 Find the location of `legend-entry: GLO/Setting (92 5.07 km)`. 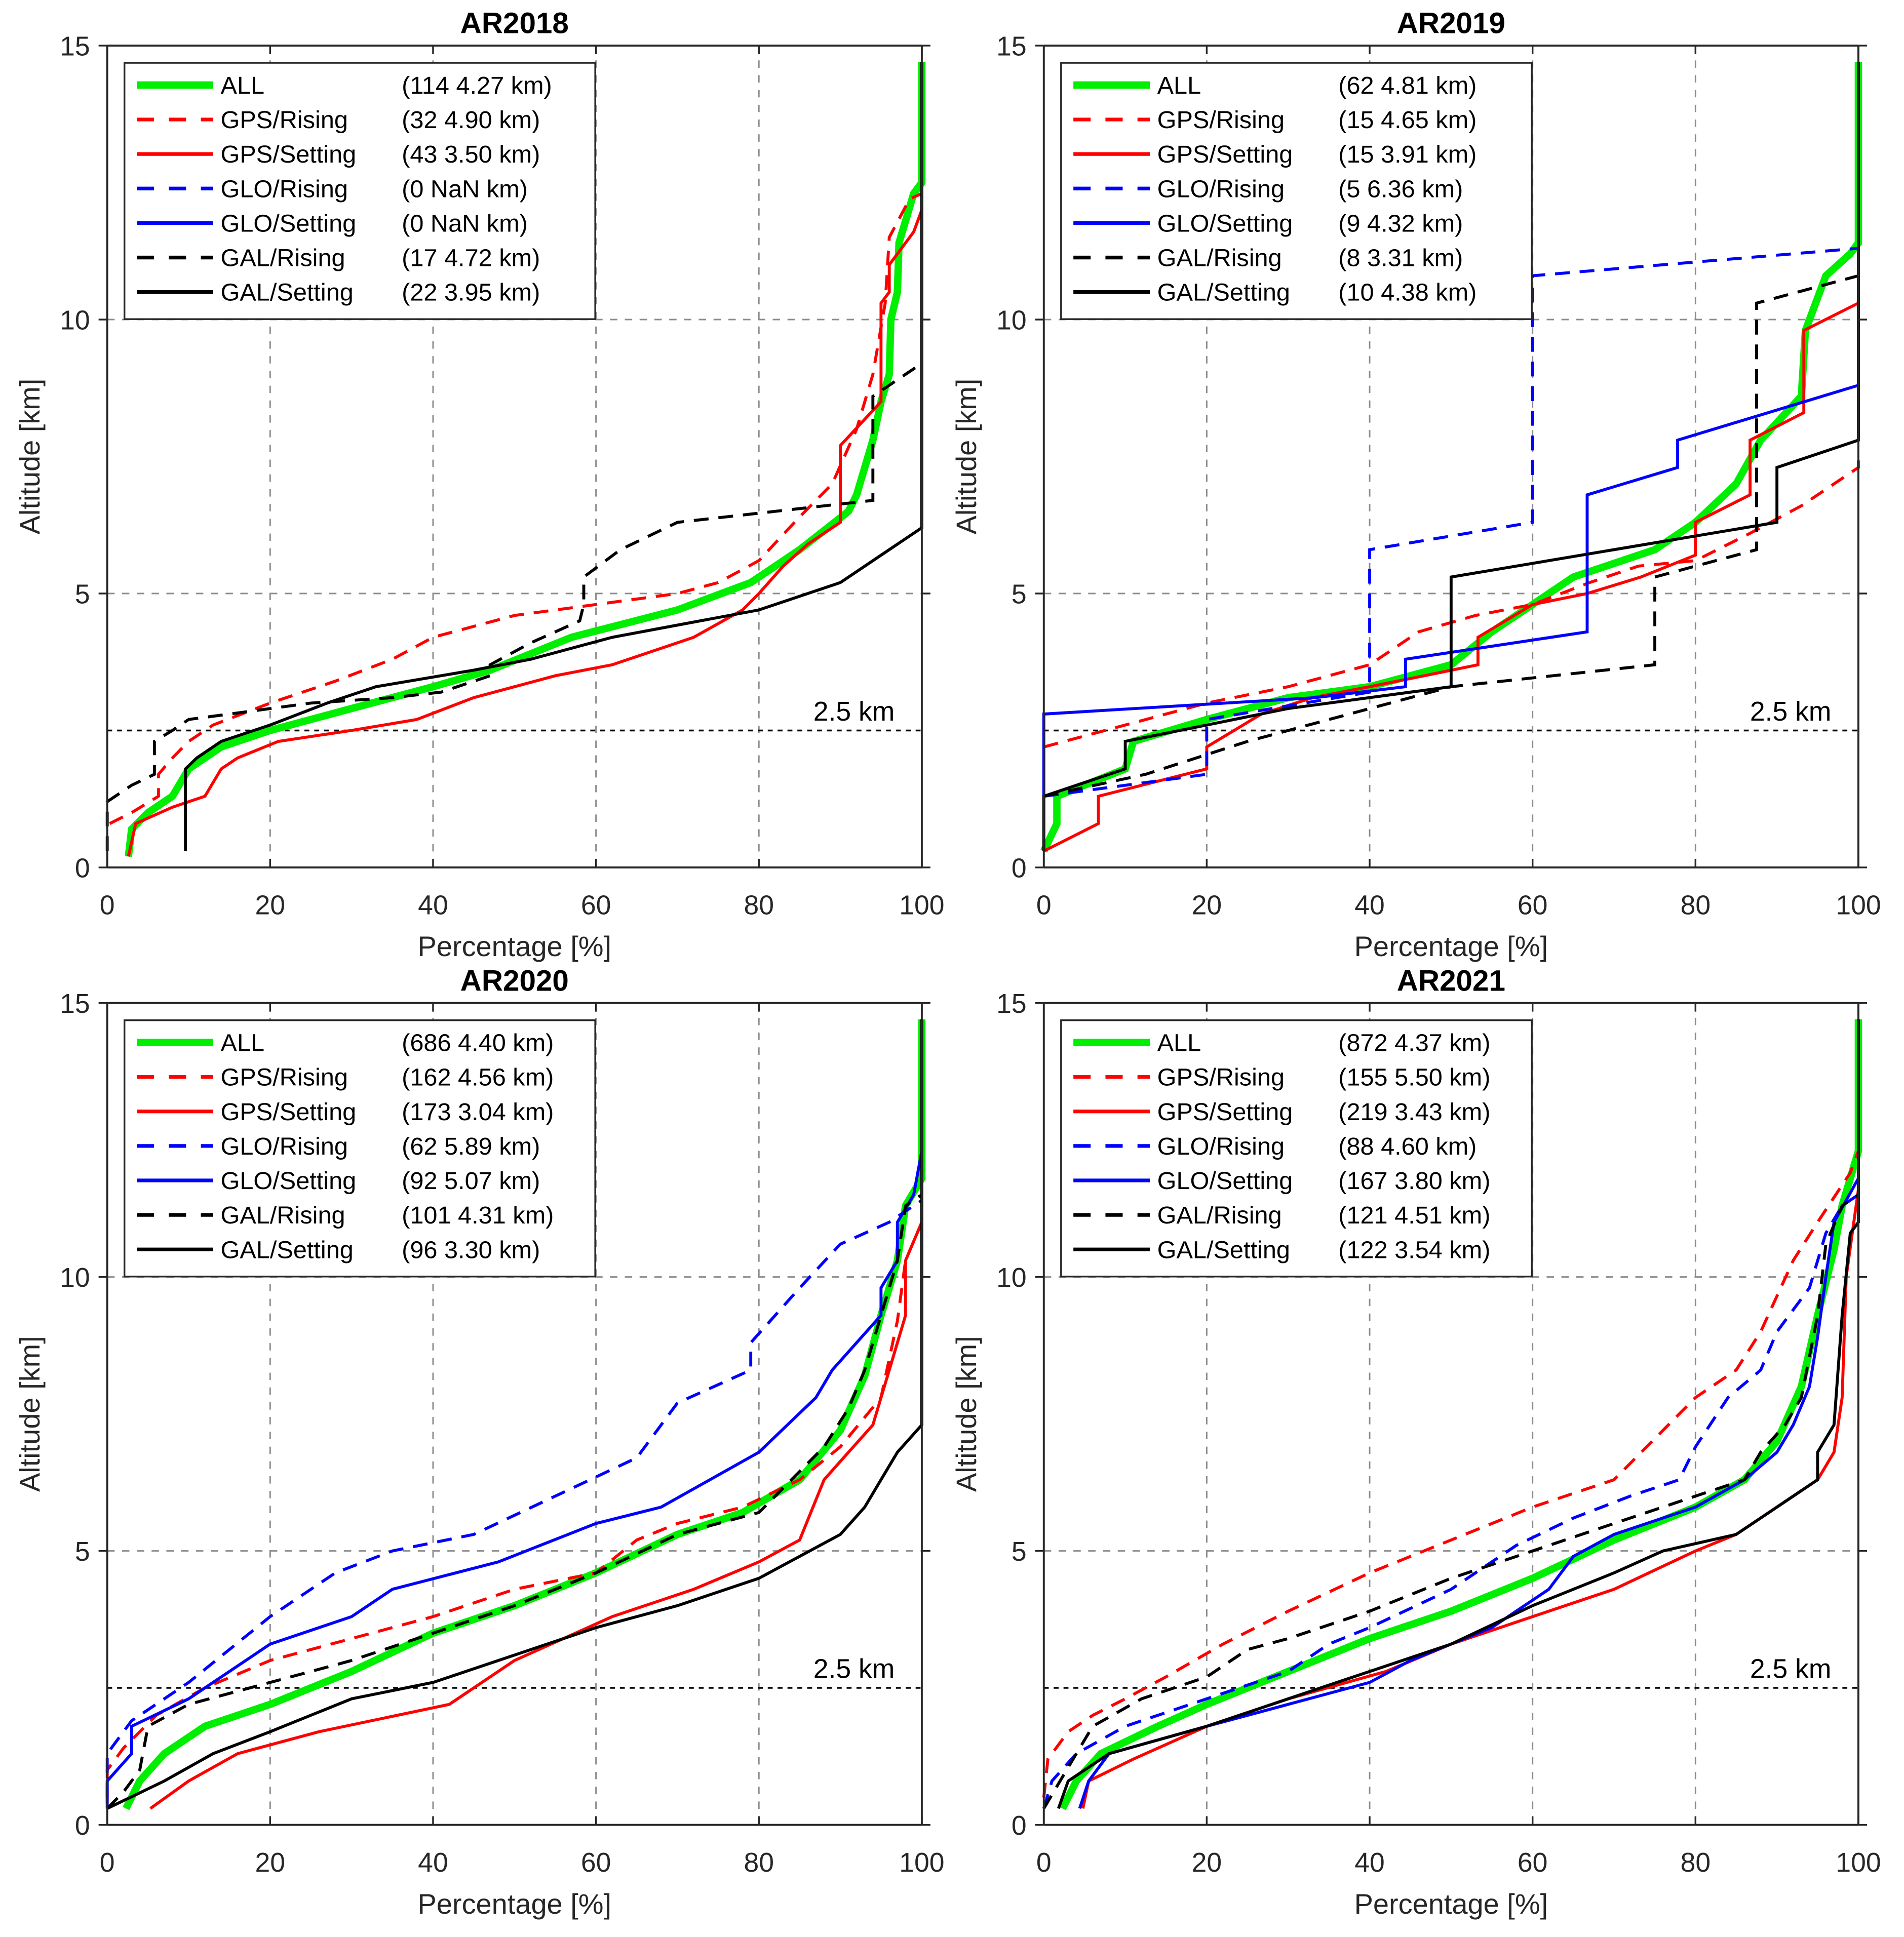

legend-entry: GLO/Setting (92 5.07 km) is located at coordinates (338, 1181).